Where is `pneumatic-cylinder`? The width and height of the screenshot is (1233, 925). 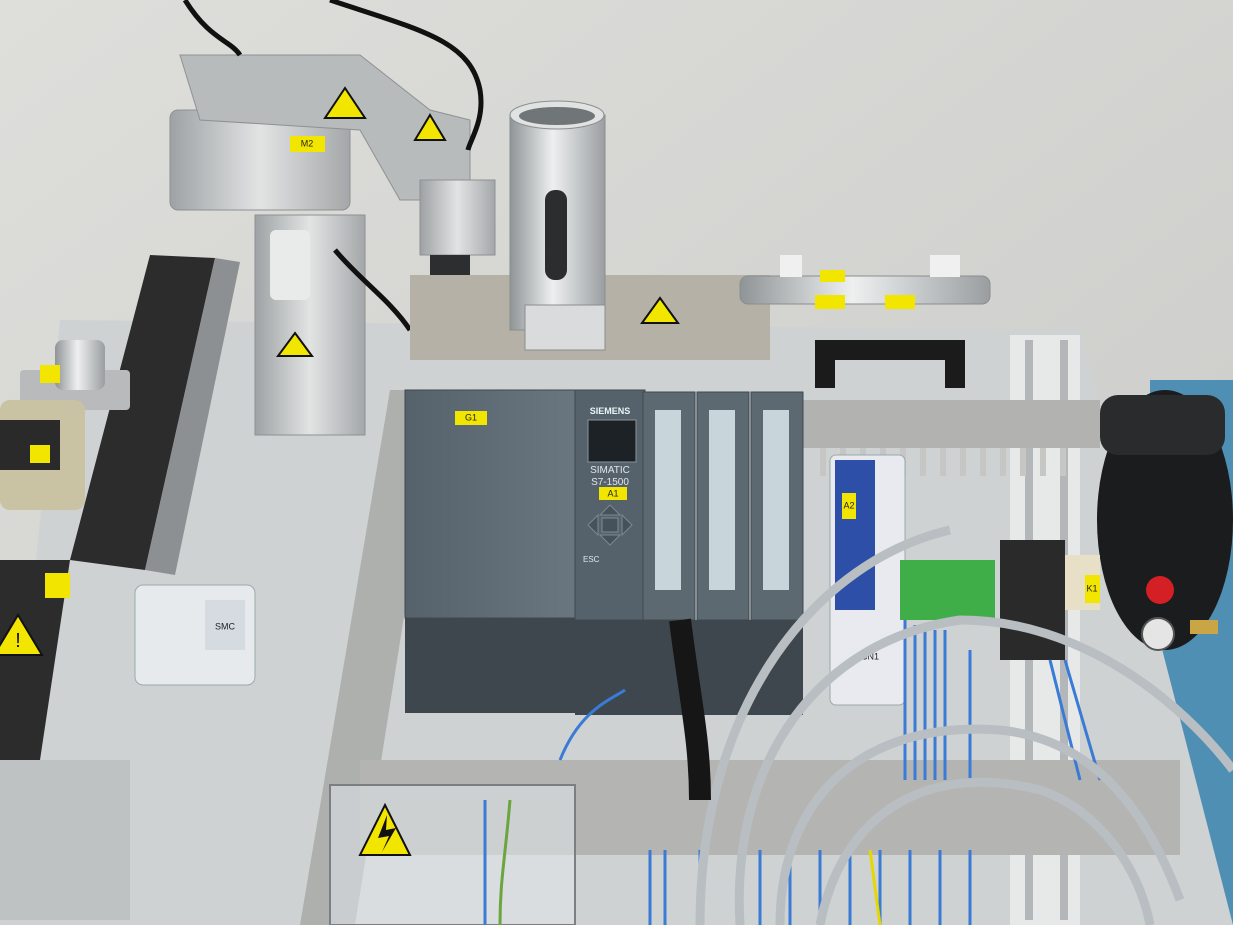 pneumatic-cylinder is located at coordinates (865, 321).